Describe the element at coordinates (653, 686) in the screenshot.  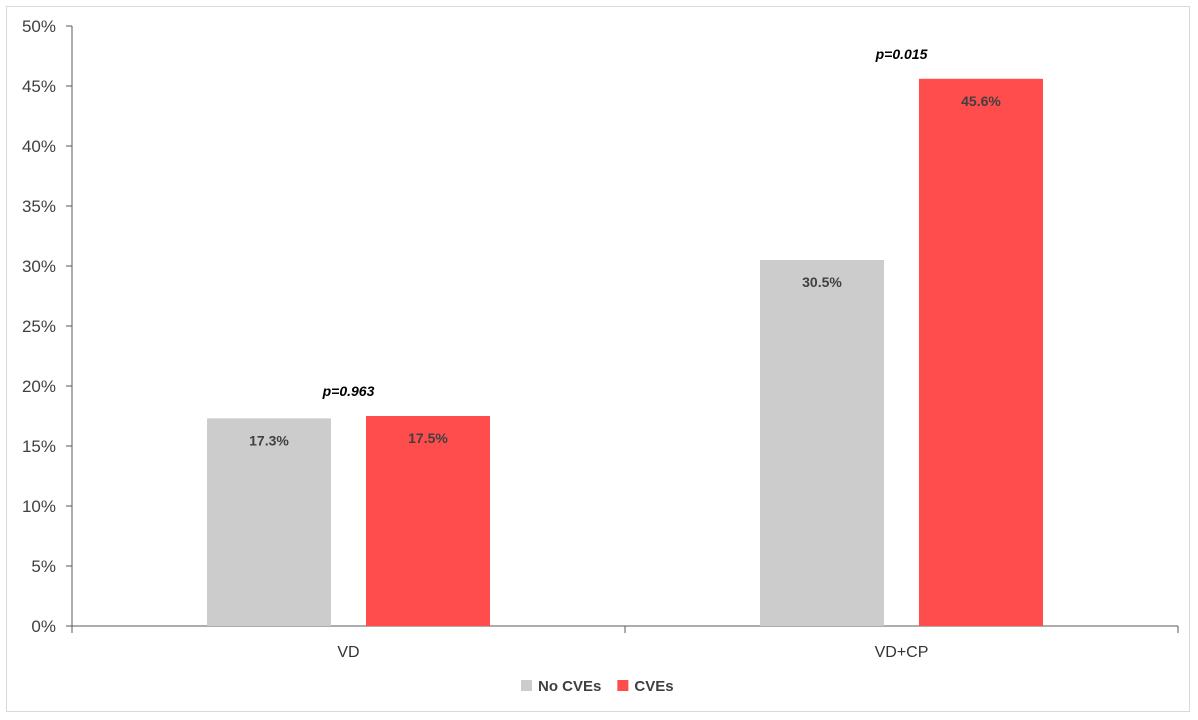
I see `legend-label: CVEs` at that location.